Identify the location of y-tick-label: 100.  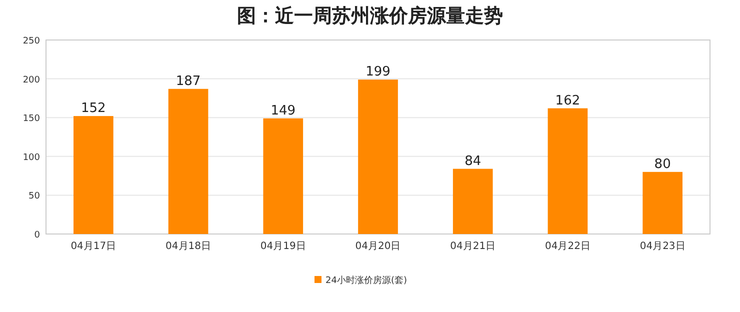
(31, 157).